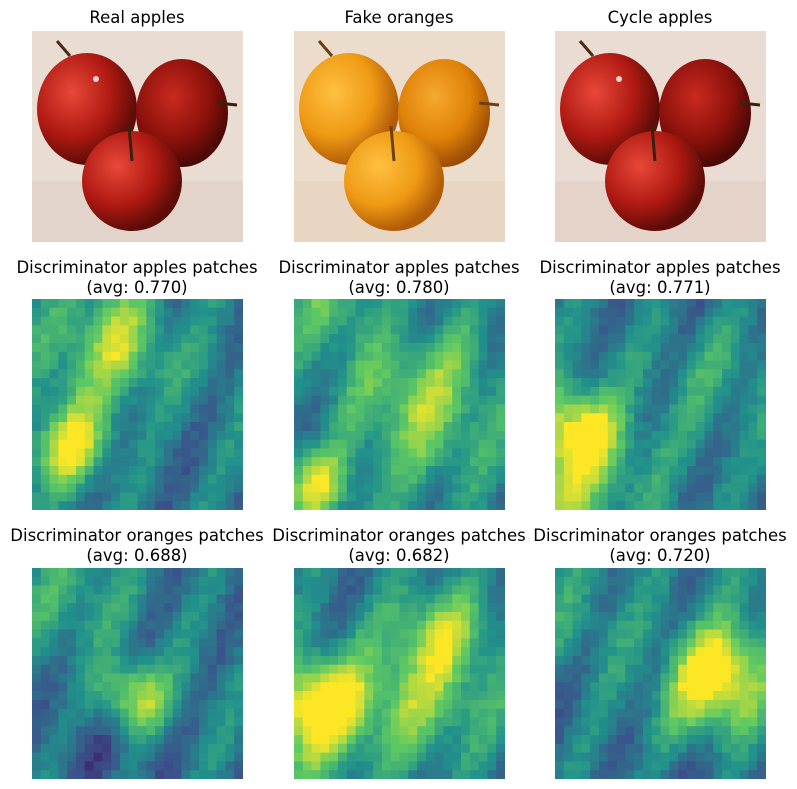 The width and height of the screenshot is (797, 789). Describe the element at coordinates (399, 17) in the screenshot. I see `title-fake-oranges: Fake oranges` at that location.